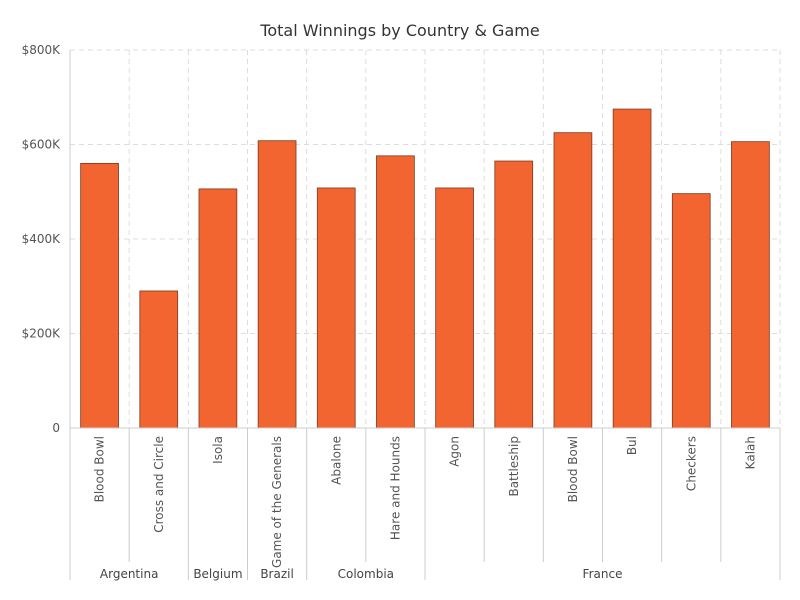  What do you see at coordinates (129, 574) in the screenshot?
I see `x-group-label: Argentina` at bounding box center [129, 574].